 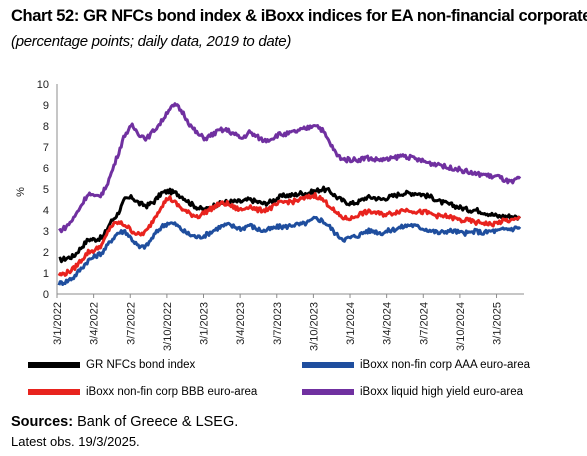 What do you see at coordinates (54, 365) in the screenshot?
I see `legend-swatch-gr-nfcs` at bounding box center [54, 365].